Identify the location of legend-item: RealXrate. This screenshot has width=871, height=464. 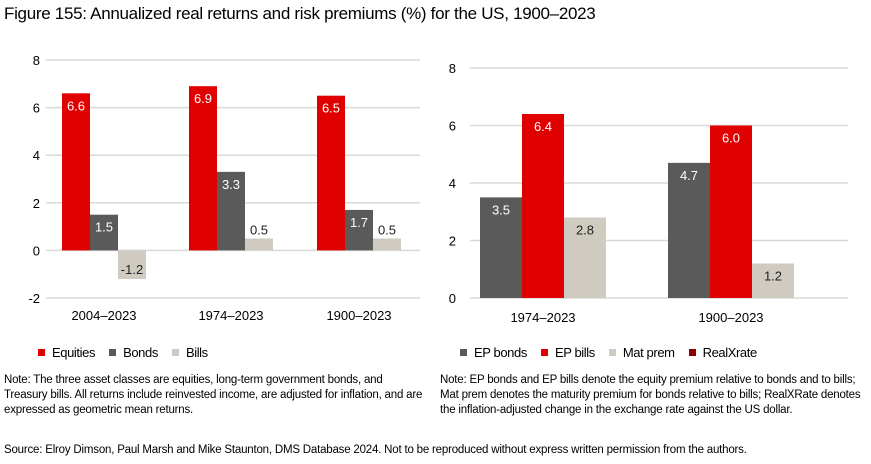
(723, 352).